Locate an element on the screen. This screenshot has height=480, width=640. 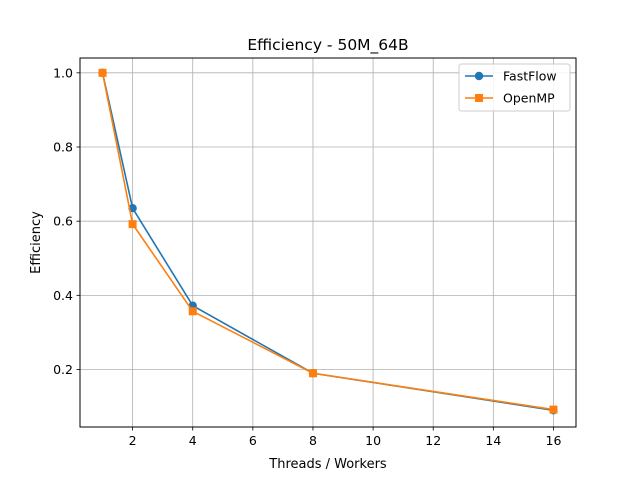
x-axis-title: Threads / Workers is located at coordinates (327, 464).